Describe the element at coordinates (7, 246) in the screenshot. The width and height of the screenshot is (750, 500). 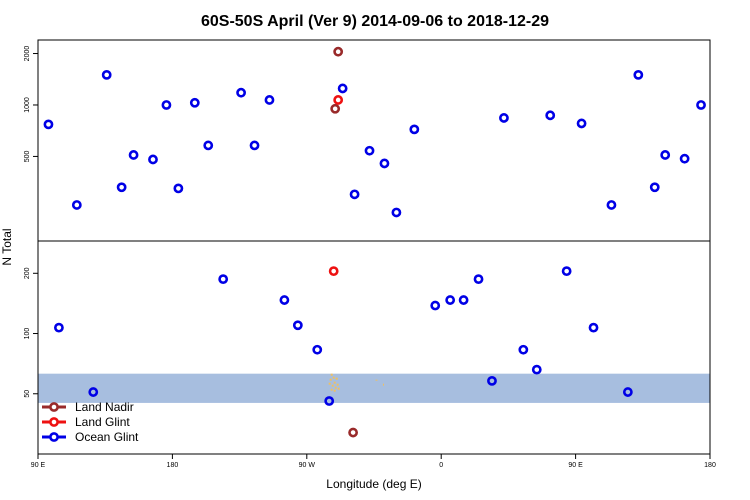
I see `y-axis-label: N Total` at that location.